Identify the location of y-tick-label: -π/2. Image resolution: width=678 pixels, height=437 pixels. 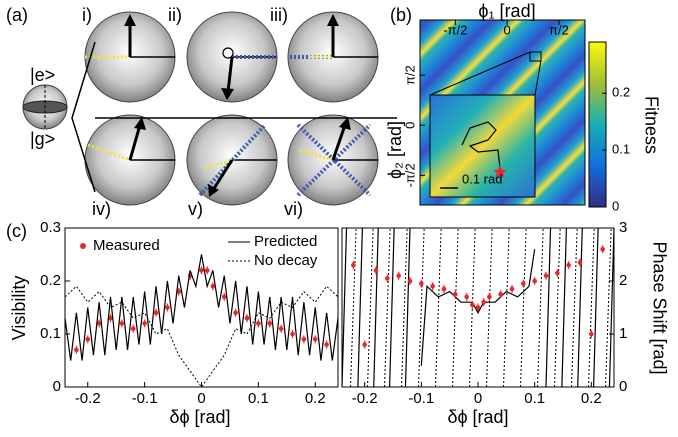
(409, 175).